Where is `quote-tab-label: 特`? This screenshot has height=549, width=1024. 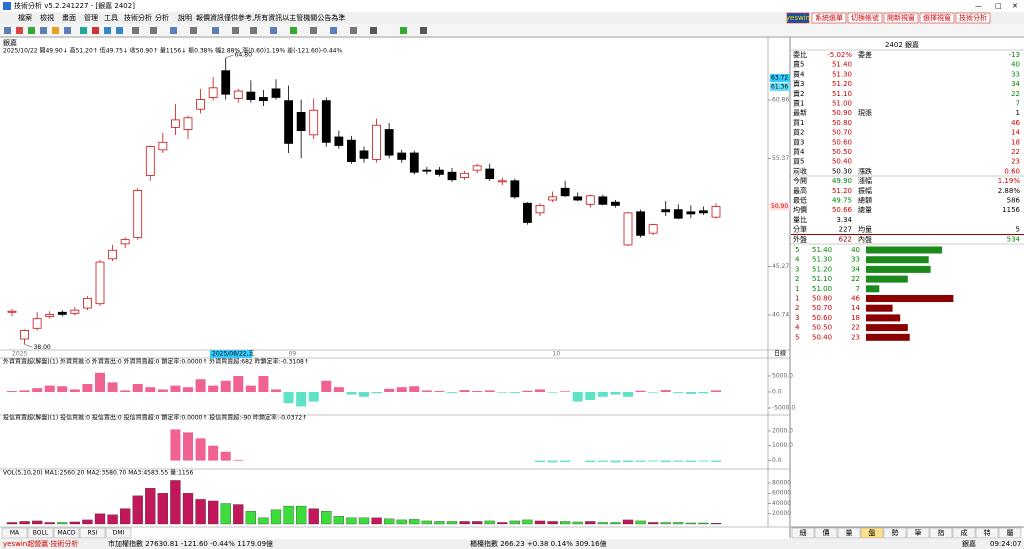
quote-tab-label: 特 is located at coordinates (987, 532).